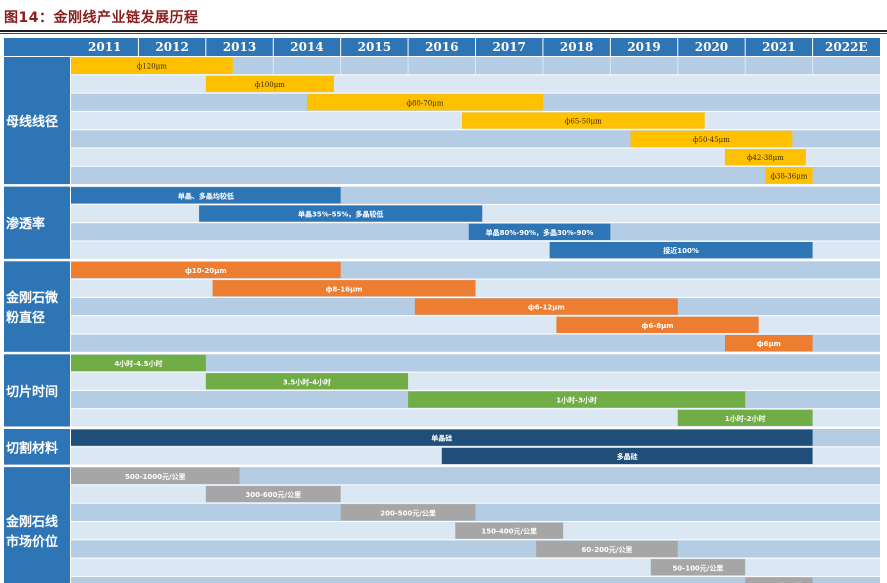 The width and height of the screenshot is (887, 583). I want to click on year-label-2022E: 2022E, so click(846, 47).